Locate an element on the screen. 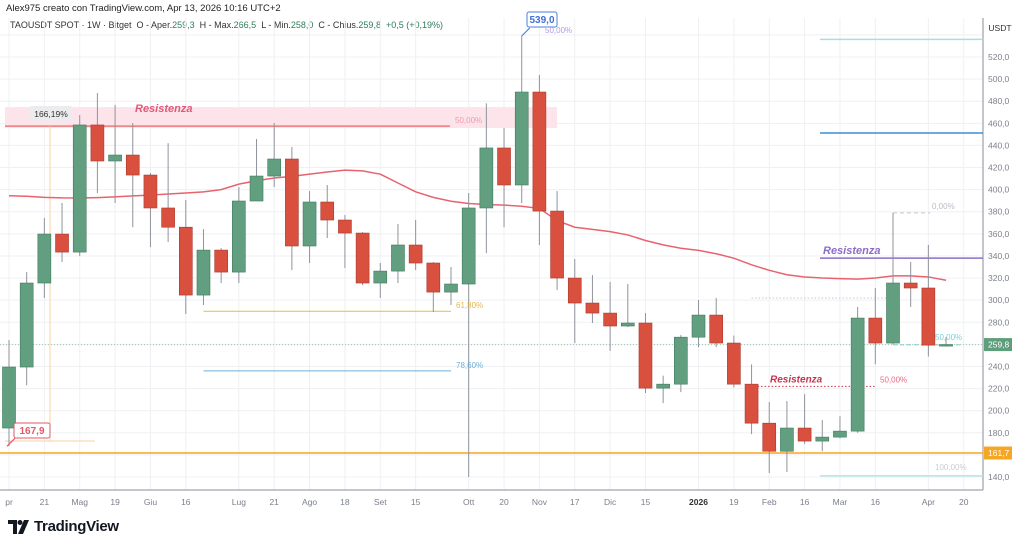 The width and height of the screenshot is (1024, 545). price-label-box is located at coordinates (998, 453).